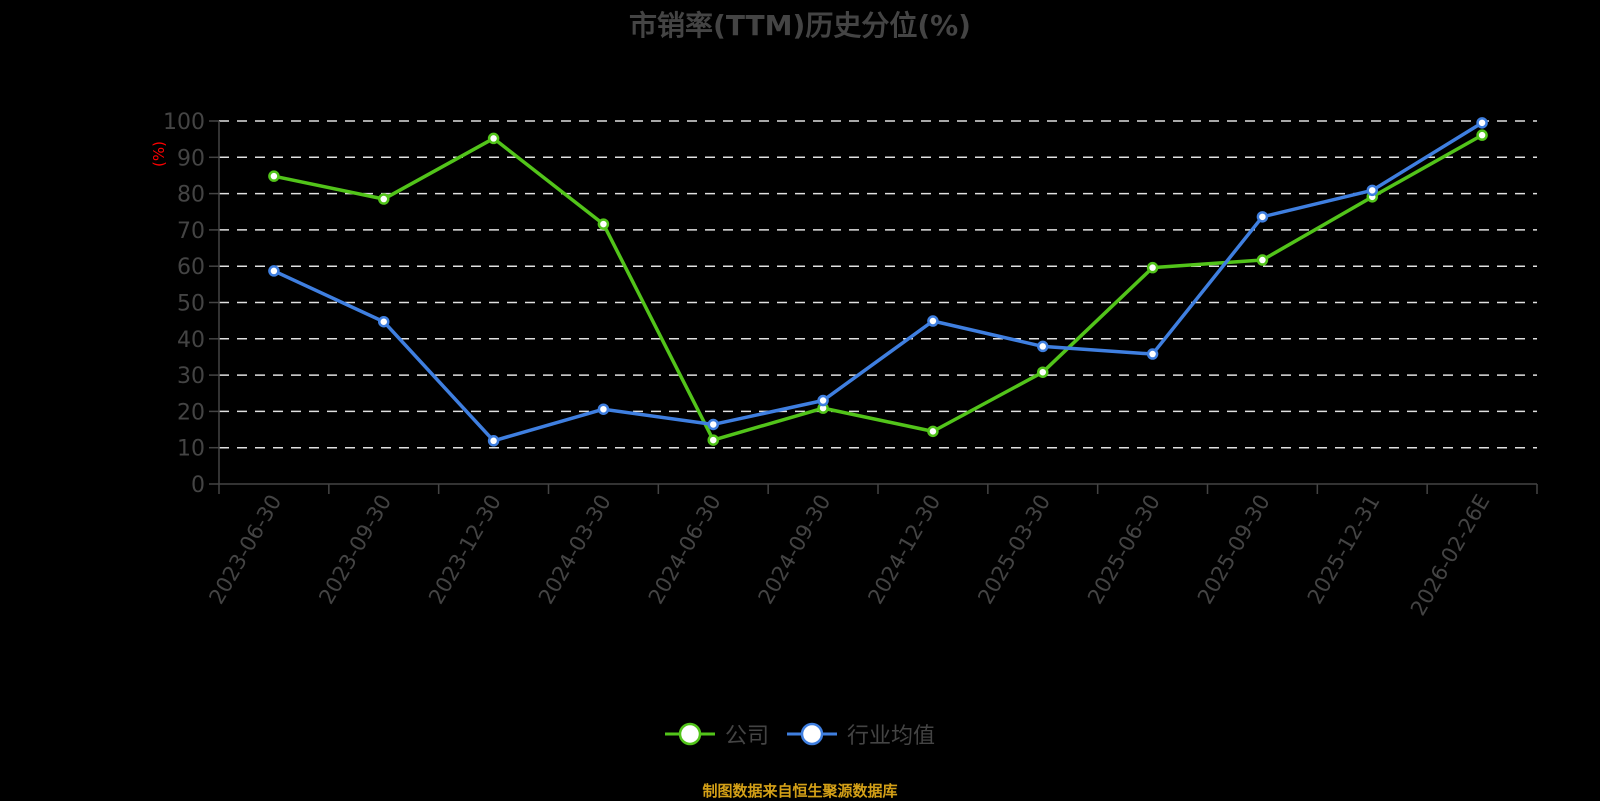 The height and width of the screenshot is (801, 1600). Describe the element at coordinates (800, 791) in the screenshot. I see `data-source-footer: 制图数据来自恒生聚源数据库` at that location.